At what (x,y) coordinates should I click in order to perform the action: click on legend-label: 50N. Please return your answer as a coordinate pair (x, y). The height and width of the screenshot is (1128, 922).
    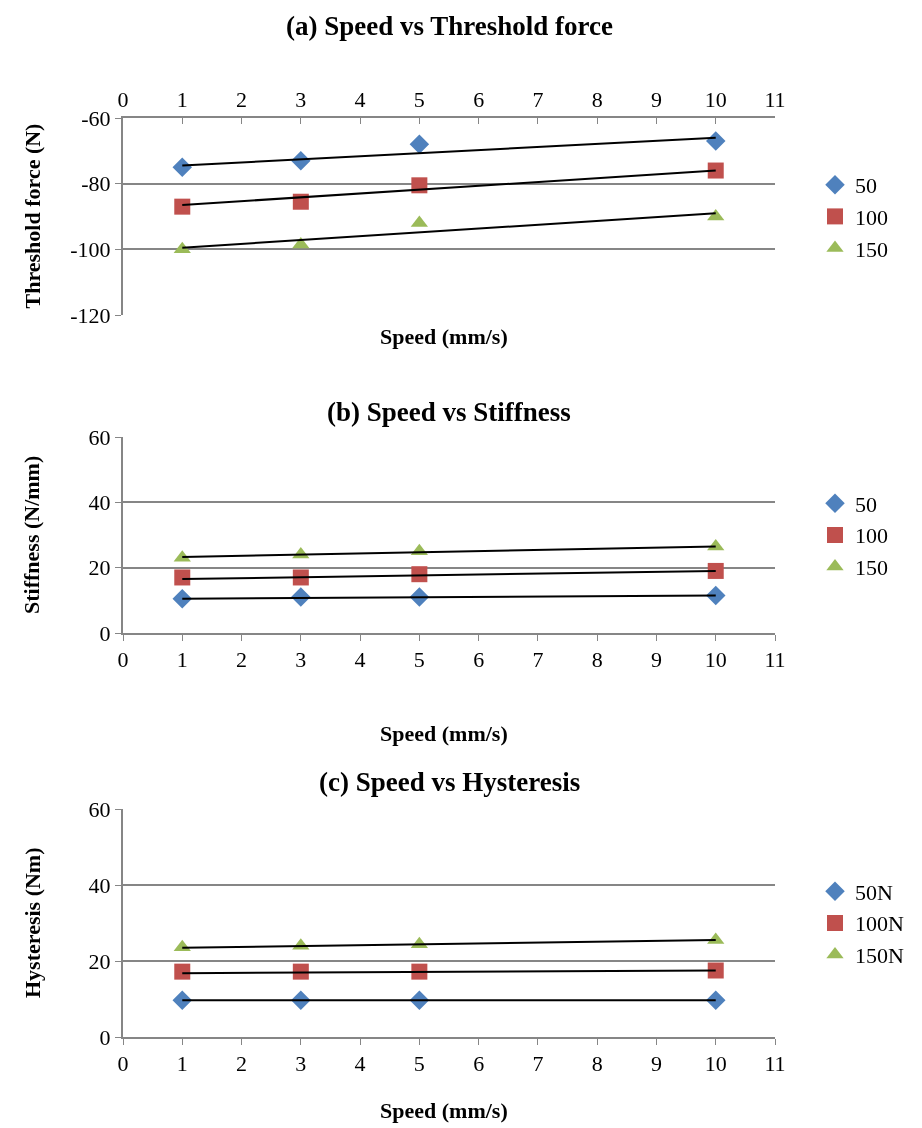
    Looking at the image, I should click on (874, 892).